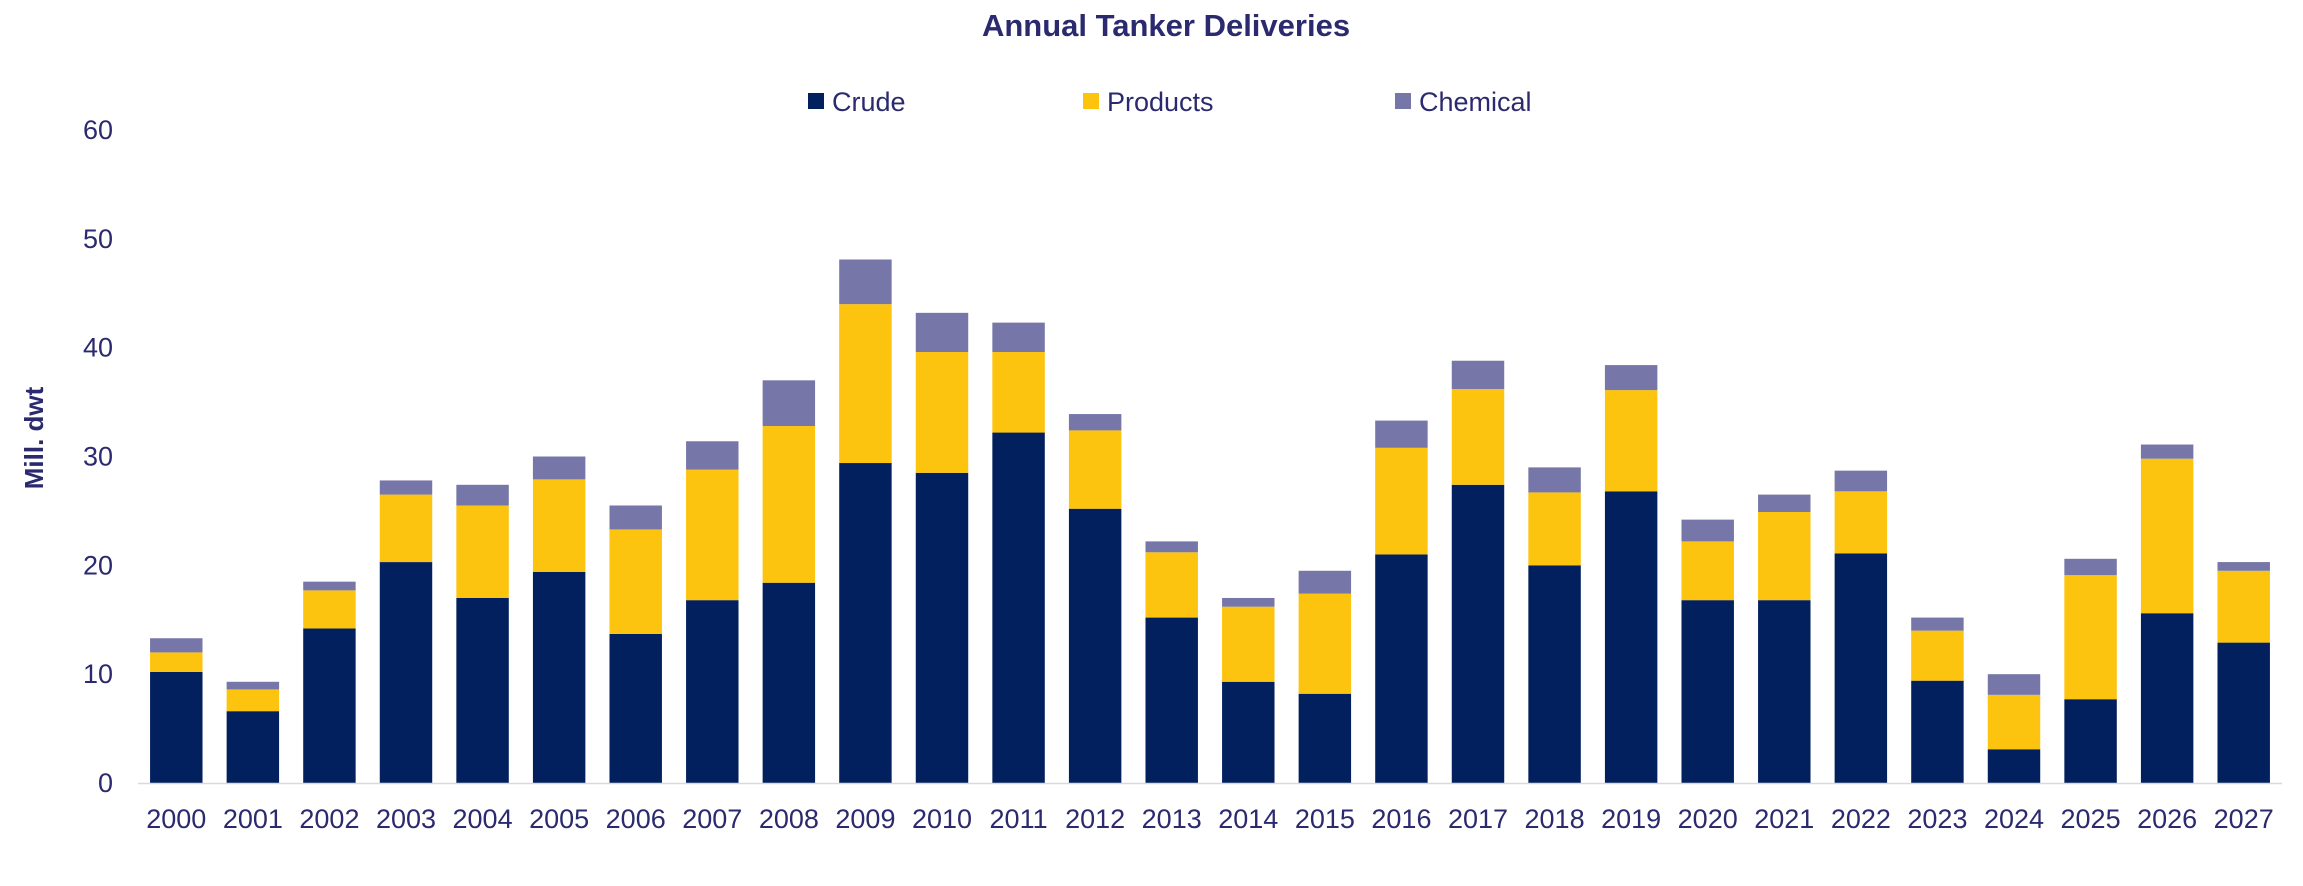 The image size is (2303, 886). What do you see at coordinates (329, 586) in the screenshot?
I see `bar-chemical-2002` at bounding box center [329, 586].